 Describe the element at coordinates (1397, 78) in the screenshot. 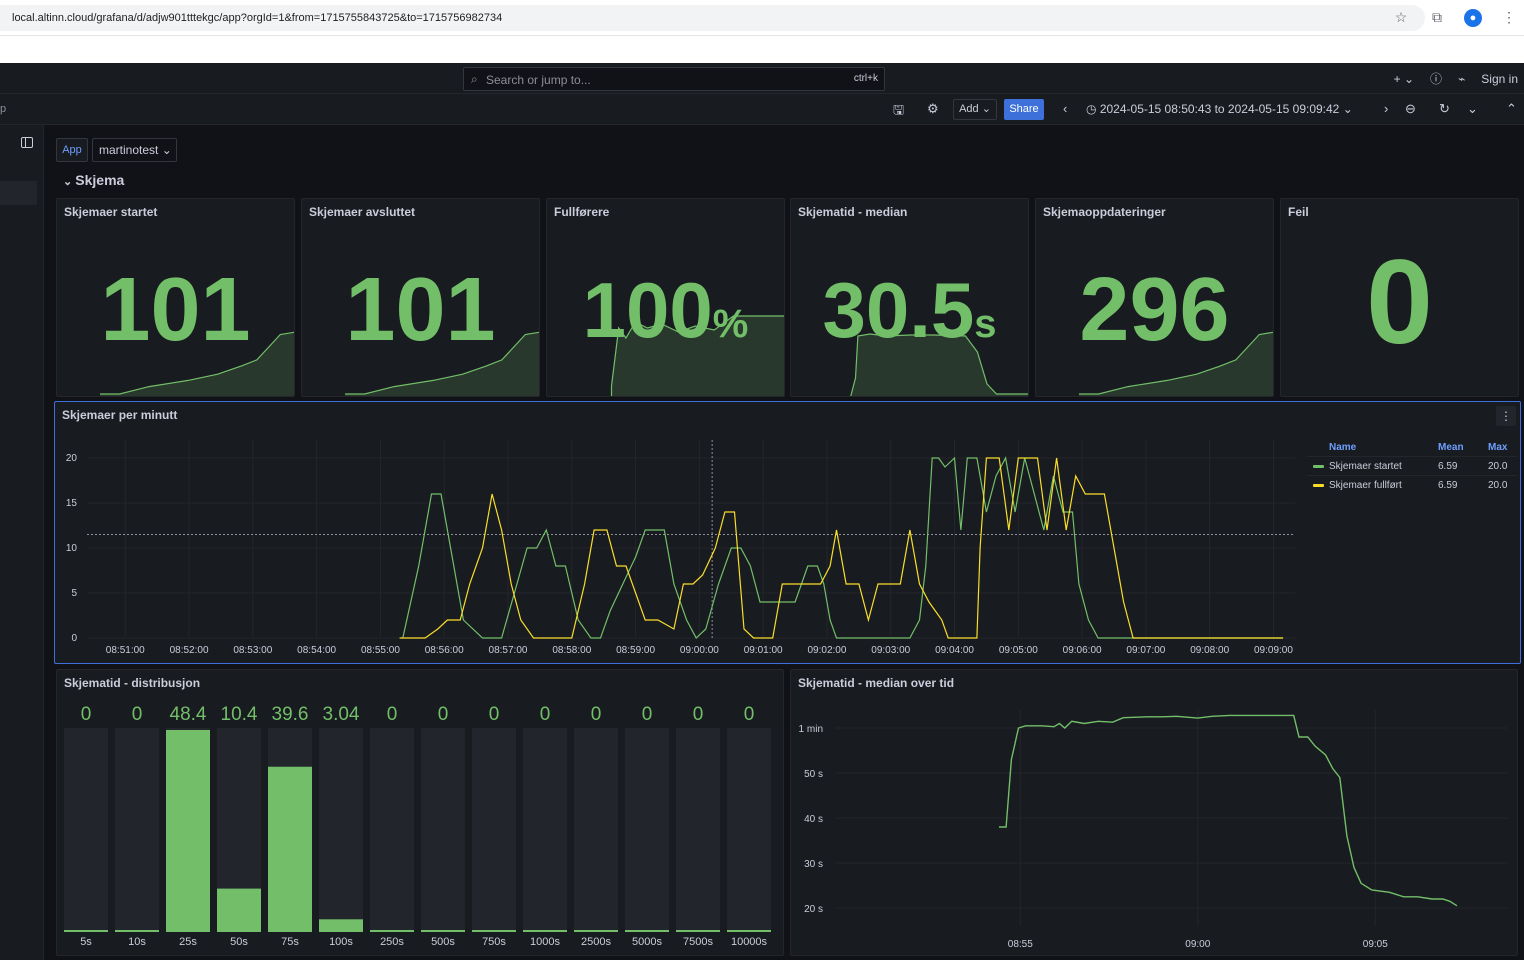

I see `plus-icon: +` at that location.